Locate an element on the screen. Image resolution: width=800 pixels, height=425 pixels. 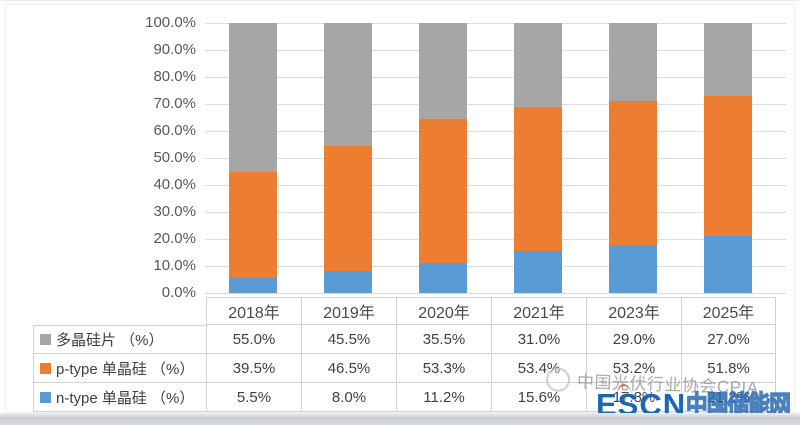
table-value-cell: 45.5% is located at coordinates (348, 339).